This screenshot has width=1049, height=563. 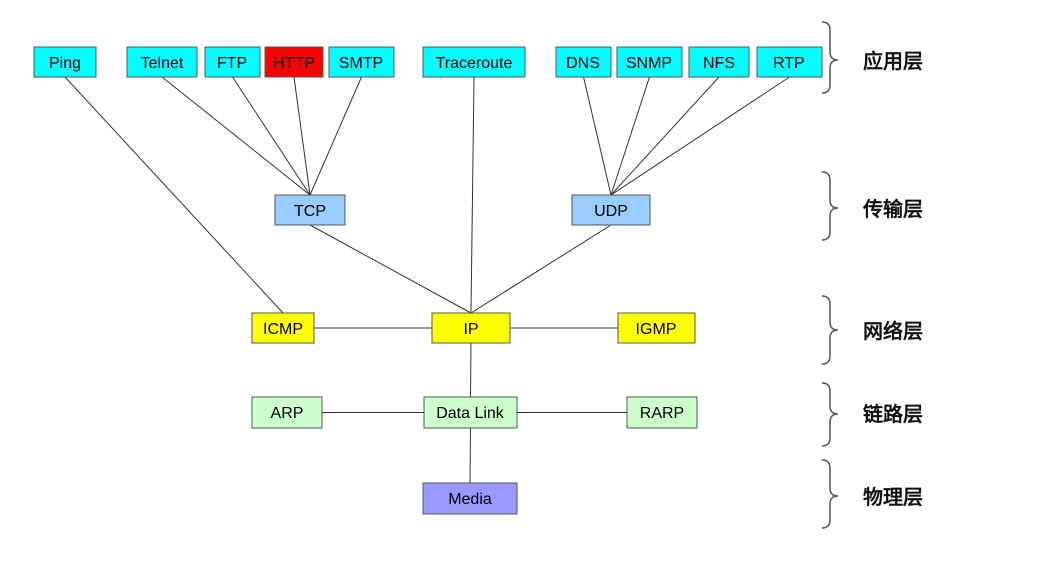 I want to click on node-traceroute-box, so click(x=474, y=62).